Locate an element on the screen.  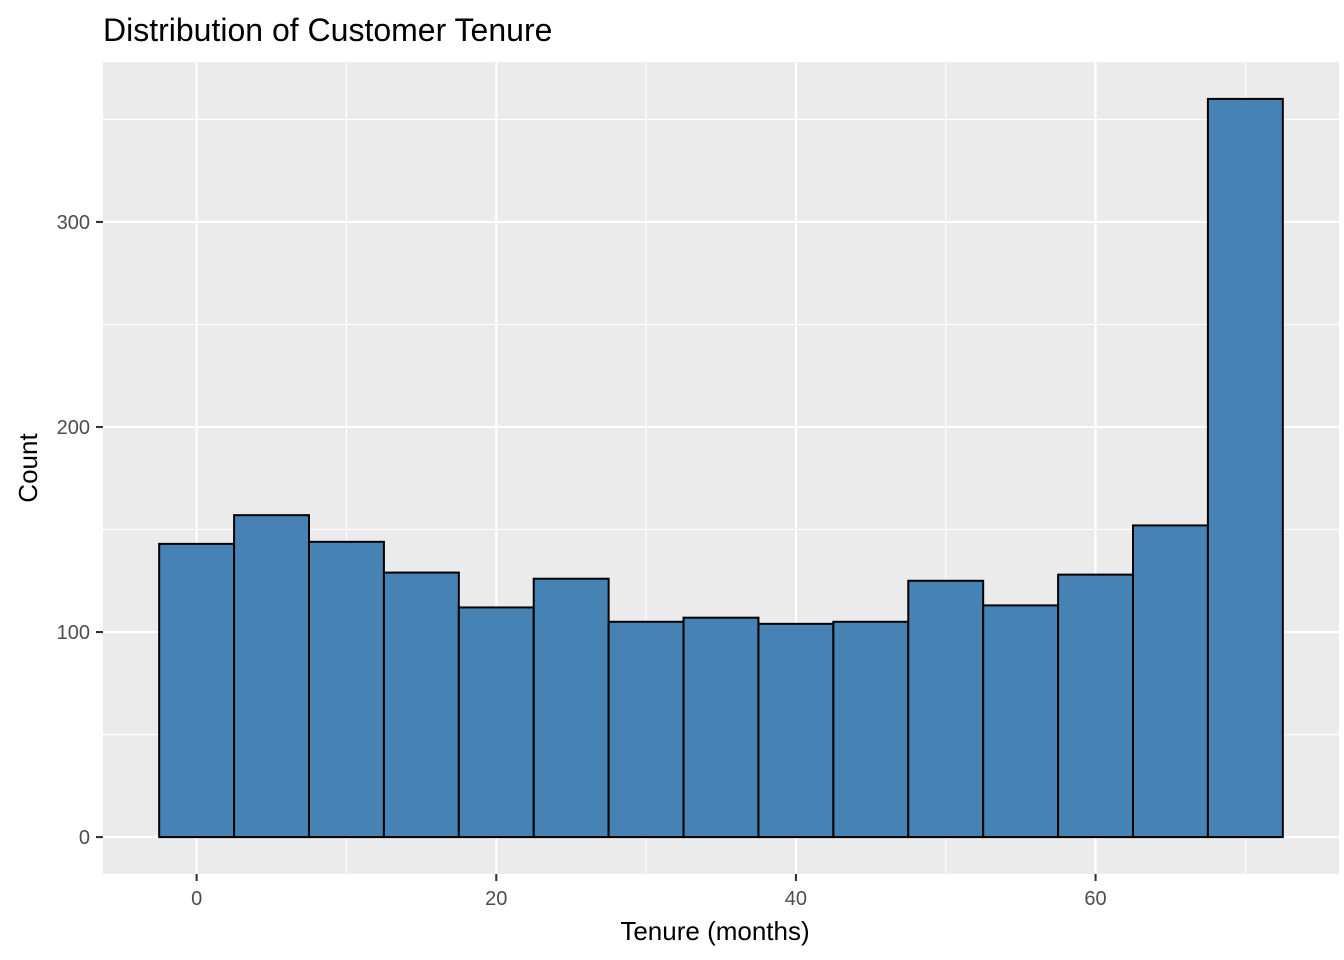
y-axis: 0 100 200 300 is located at coordinates (80, 530).